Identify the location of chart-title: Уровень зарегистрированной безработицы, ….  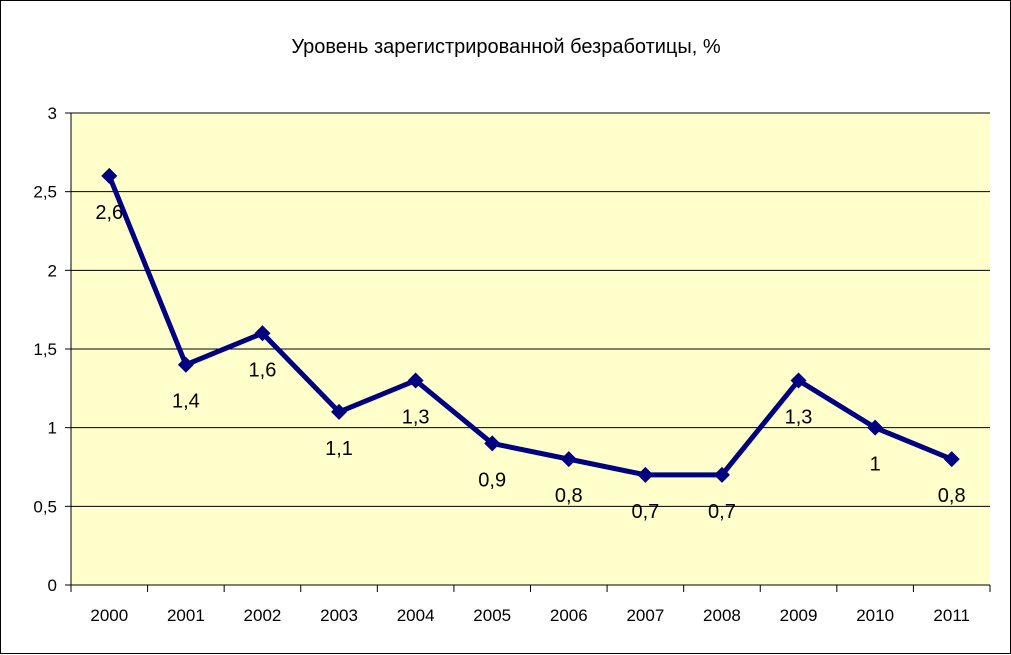
(506, 47).